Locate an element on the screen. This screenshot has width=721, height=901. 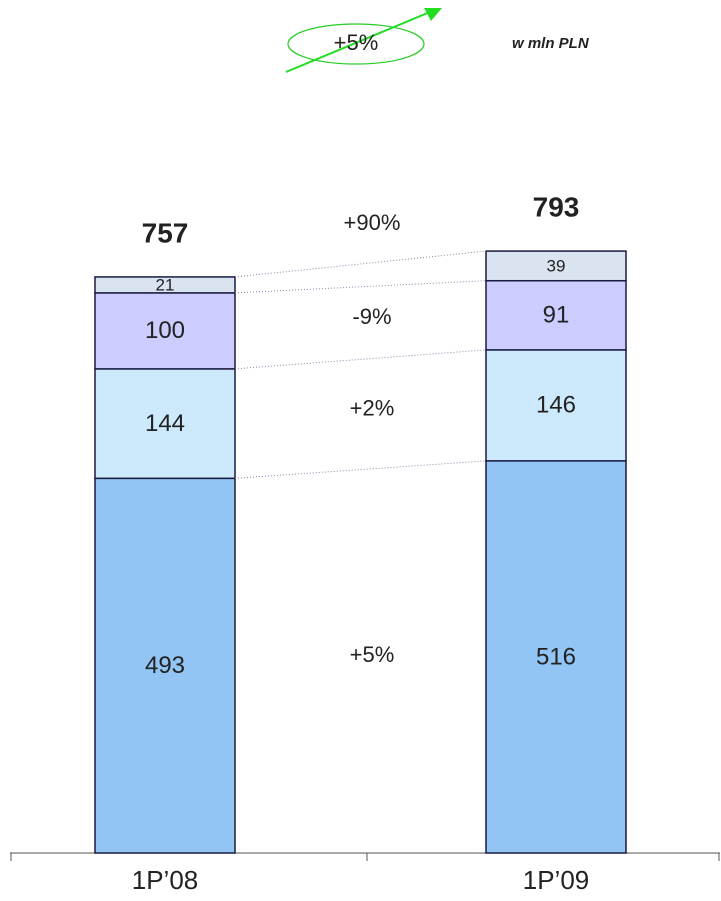
growth-arrow is located at coordinates (358, 42).